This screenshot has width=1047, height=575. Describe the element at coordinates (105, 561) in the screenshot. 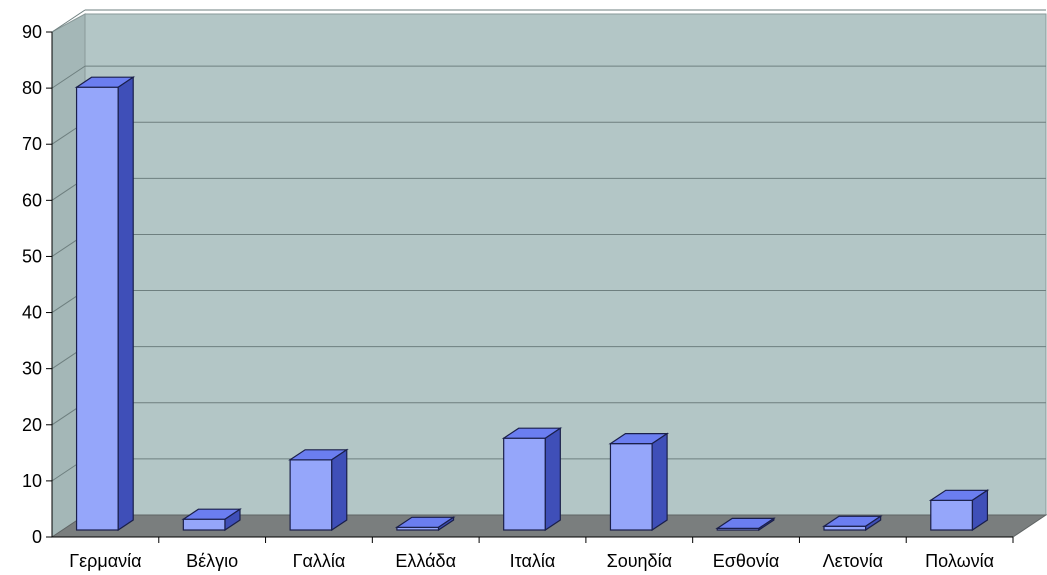

I see `x-category-label: Γερμανία` at that location.